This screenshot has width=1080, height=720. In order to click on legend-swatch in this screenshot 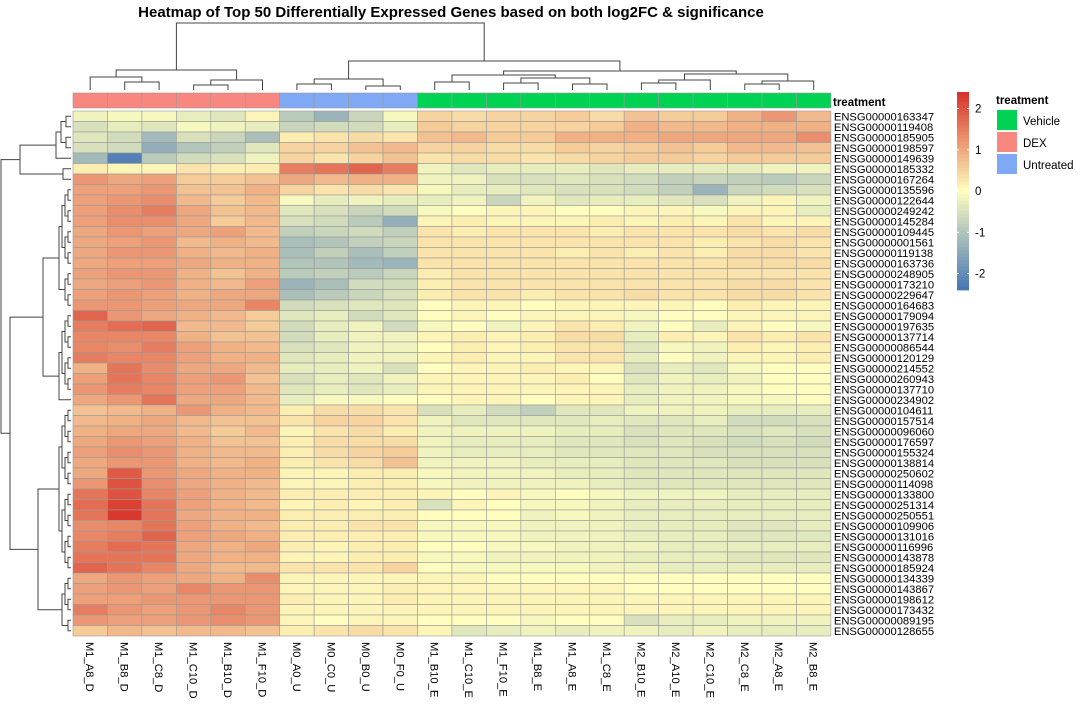, I will do `click(1007, 164)`.